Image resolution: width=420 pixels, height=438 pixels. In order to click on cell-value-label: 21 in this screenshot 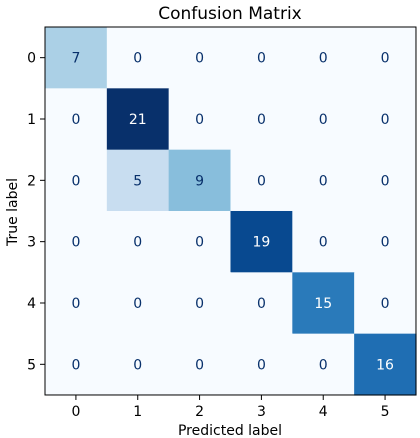, I will do `click(138, 120)`.